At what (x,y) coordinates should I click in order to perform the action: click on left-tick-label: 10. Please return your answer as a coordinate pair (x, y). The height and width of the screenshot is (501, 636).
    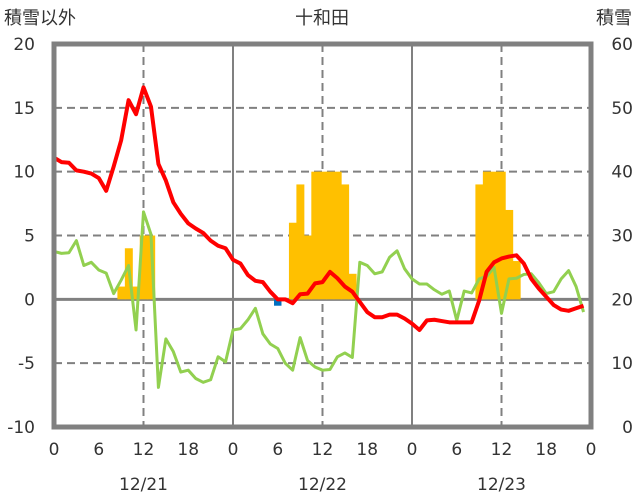
    Looking at the image, I should click on (24, 173).